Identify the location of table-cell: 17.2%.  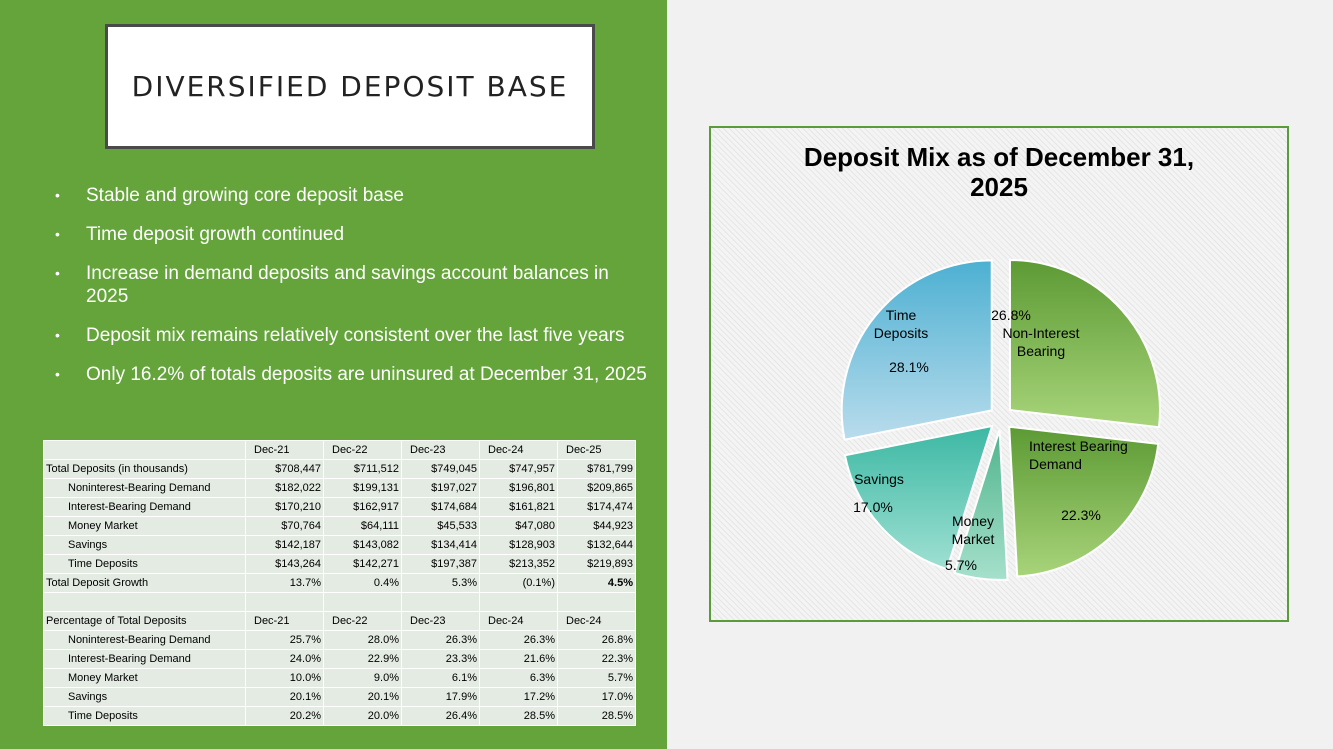
(518, 697).